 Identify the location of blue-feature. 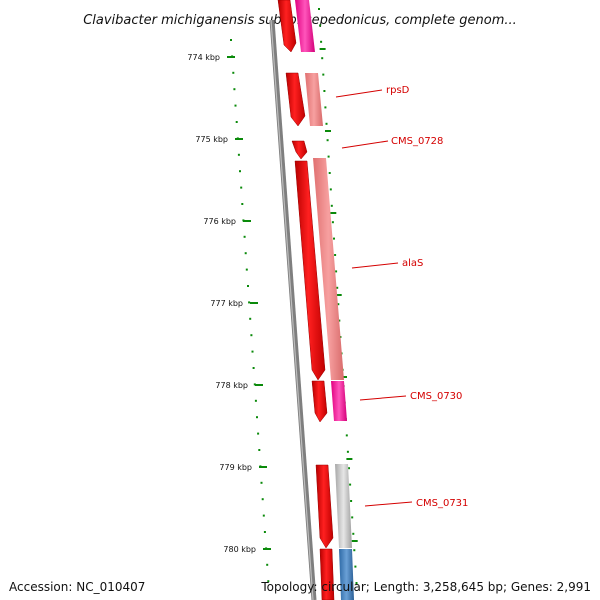
(346, 574).